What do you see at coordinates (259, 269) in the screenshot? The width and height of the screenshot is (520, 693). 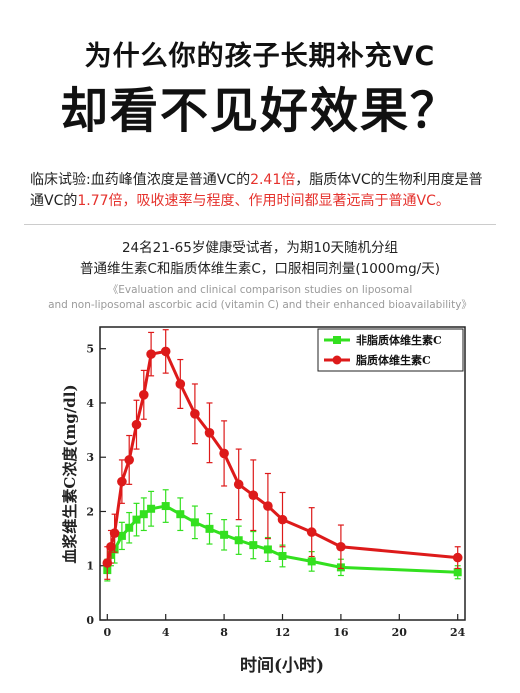 I see `study-dosage-caption: 普通维生素C和脂质体维生素C，口服相同剂量(1000mg/天)` at bounding box center [259, 269].